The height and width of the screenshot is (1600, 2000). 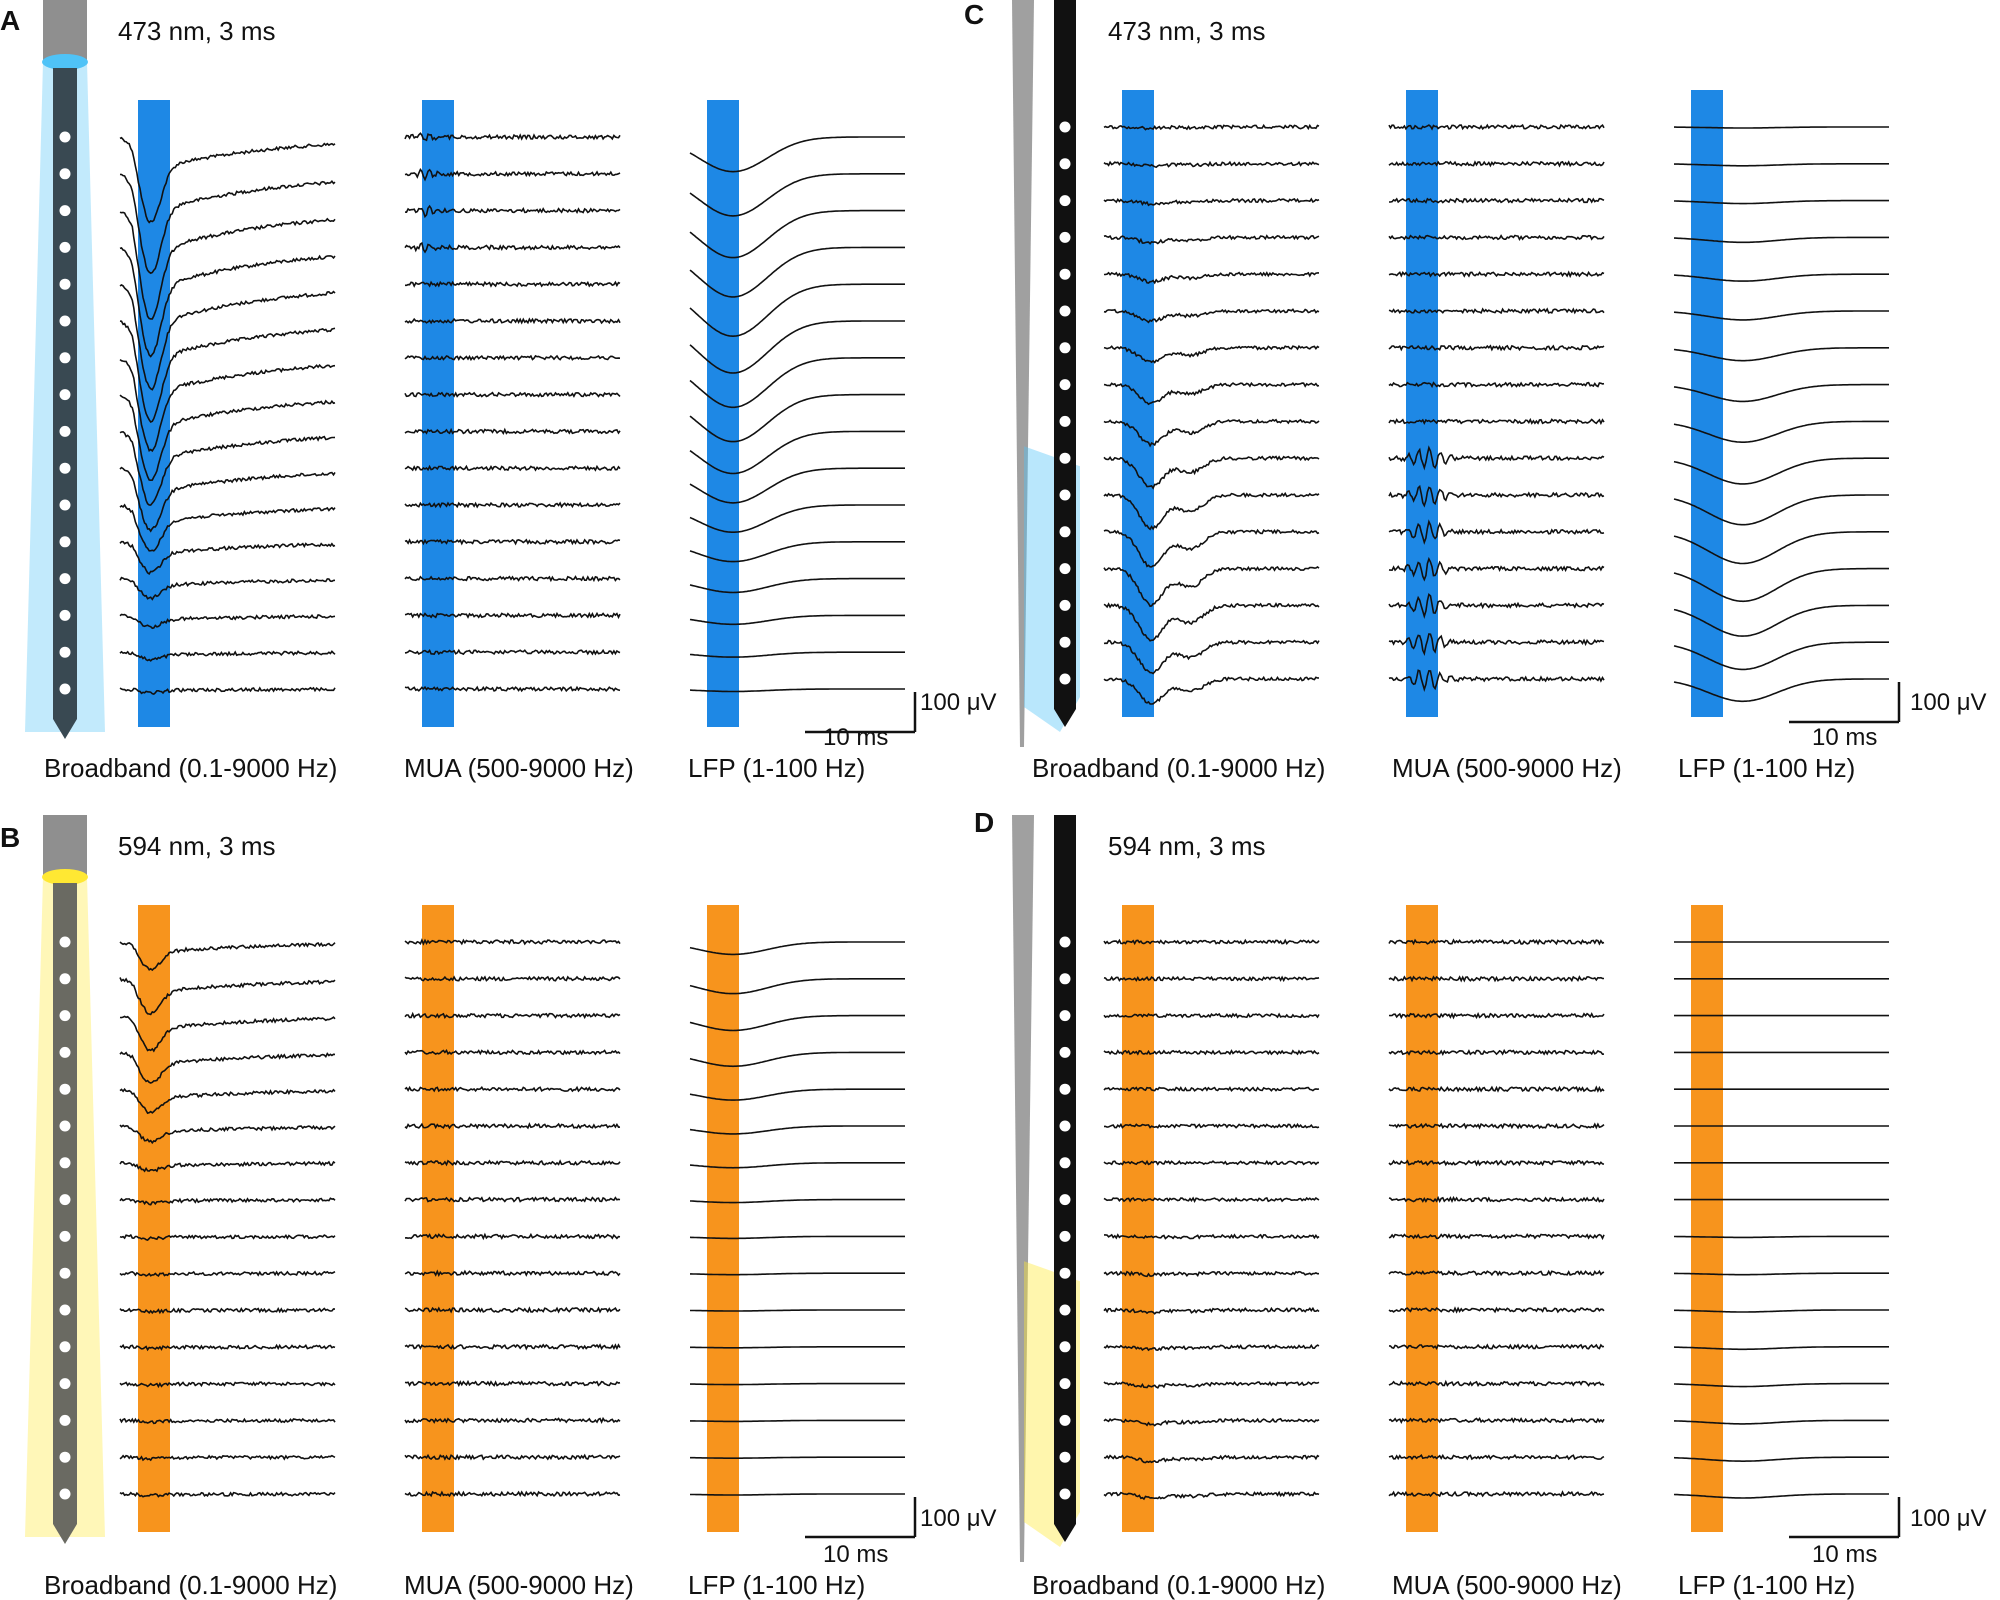 I want to click on scale-time-a: 10 ms, so click(x=855, y=737).